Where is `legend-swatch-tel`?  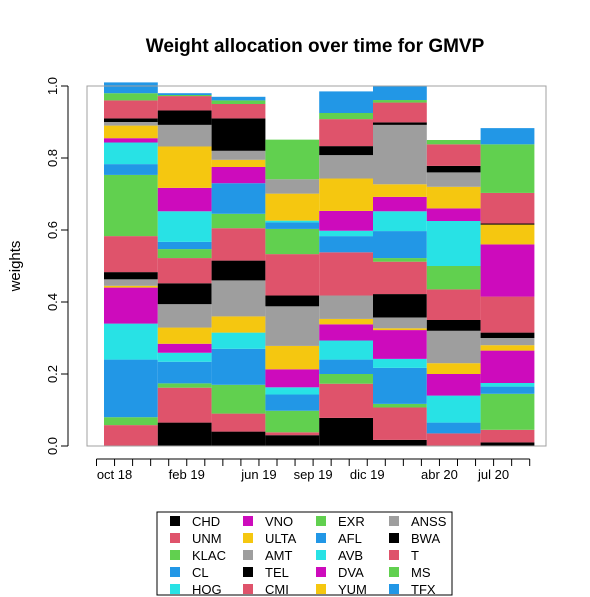 legend-swatch-tel is located at coordinates (248, 572).